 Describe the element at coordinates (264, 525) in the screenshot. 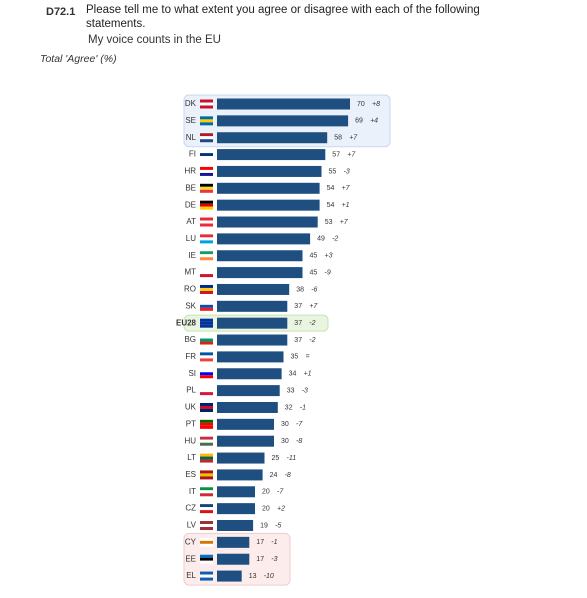

I see `value-label: 19` at that location.